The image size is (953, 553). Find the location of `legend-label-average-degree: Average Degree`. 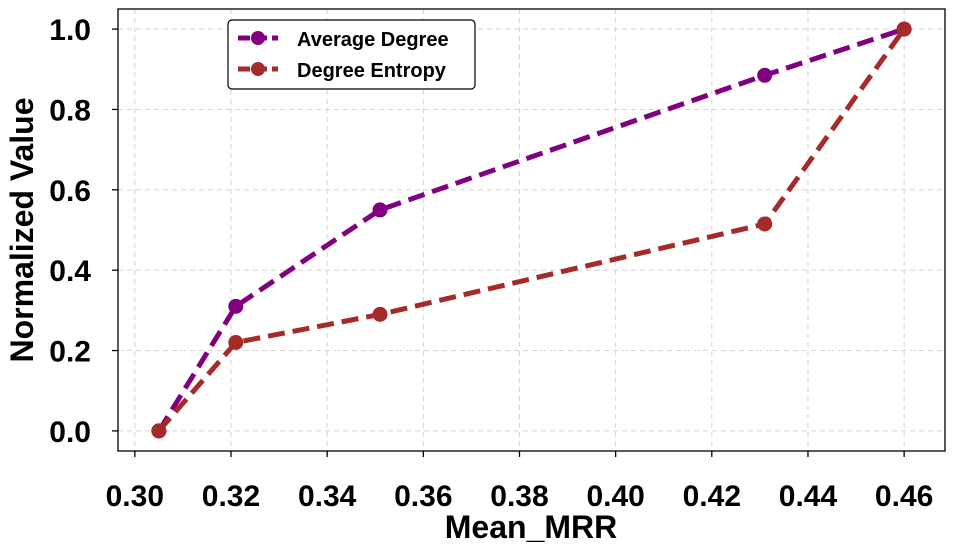

legend-label-average-degree: Average Degree is located at coordinates (373, 40).